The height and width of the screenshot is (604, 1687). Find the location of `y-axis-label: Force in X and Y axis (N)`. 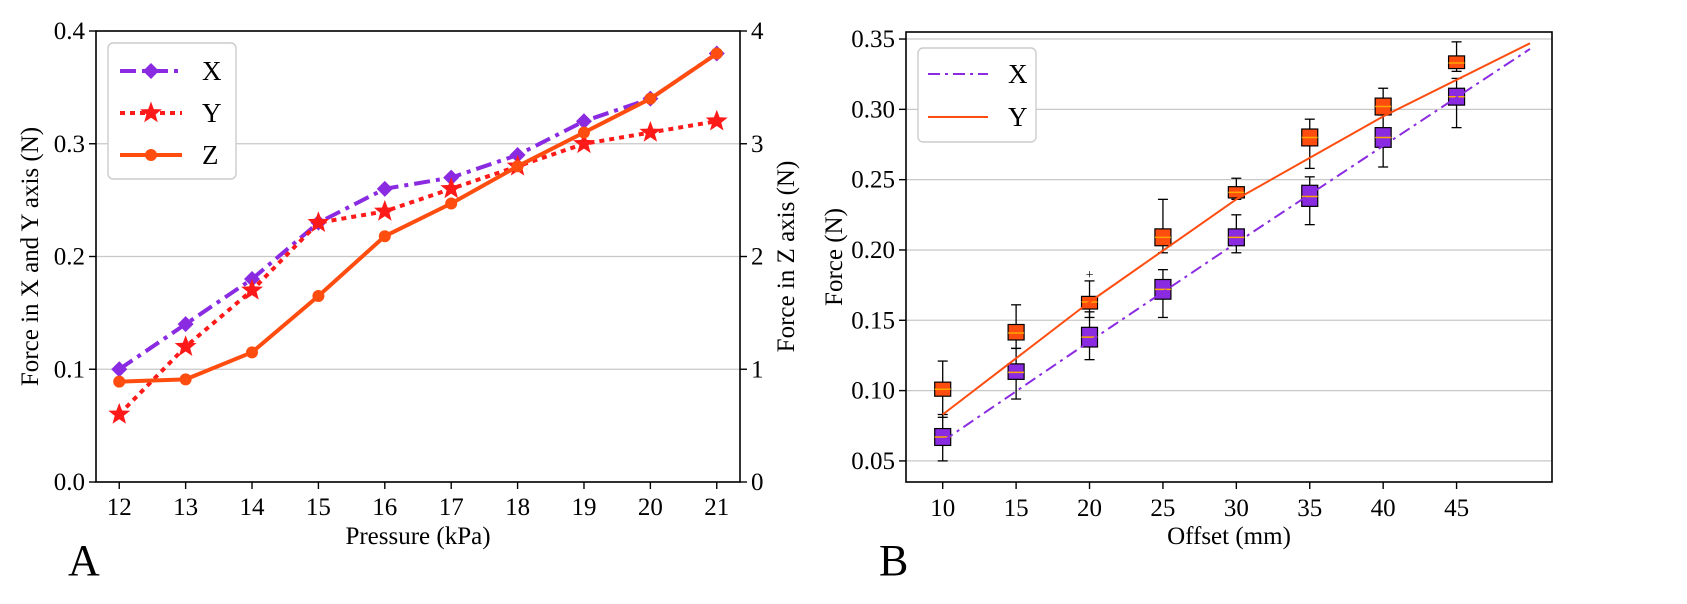

y-axis-label: Force in X and Y axis (N) is located at coordinates (30, 256).